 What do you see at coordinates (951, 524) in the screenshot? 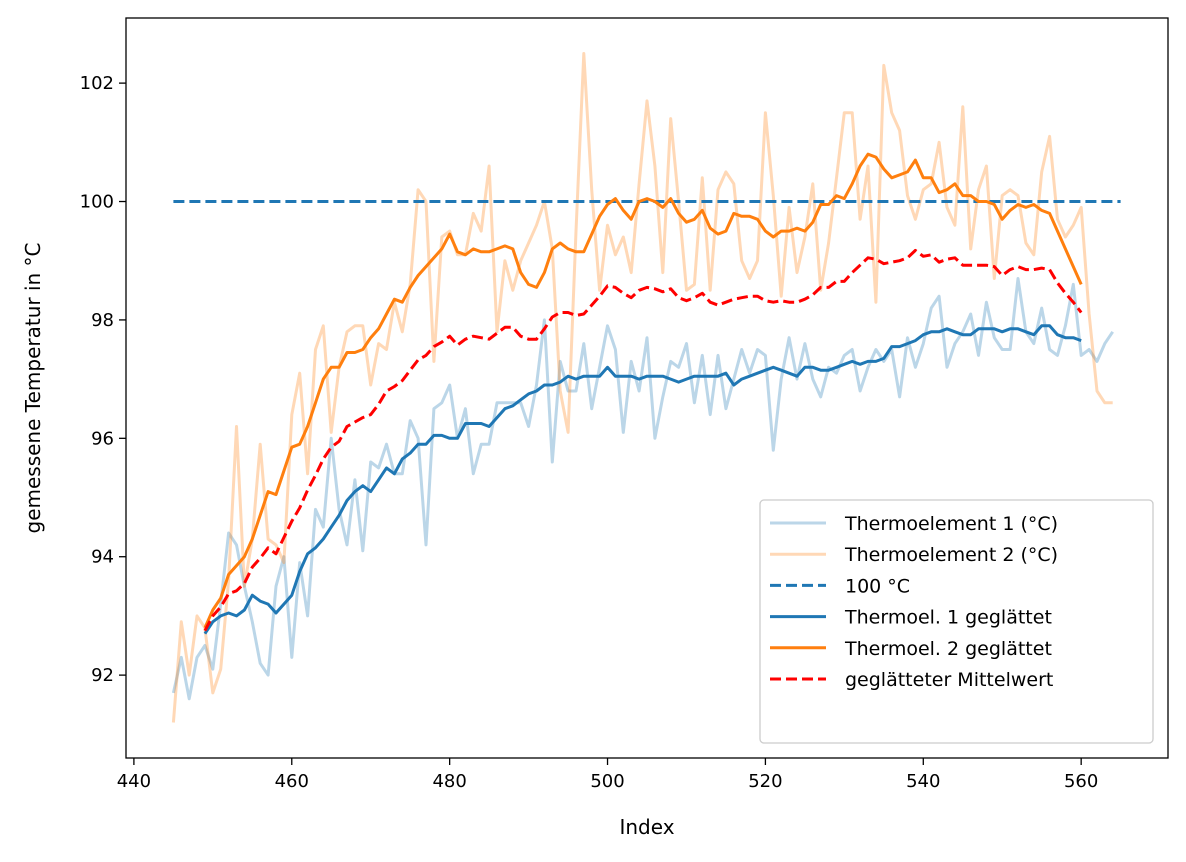
I see `legend-label: Thermoelement 1 (°C)` at bounding box center [951, 524].